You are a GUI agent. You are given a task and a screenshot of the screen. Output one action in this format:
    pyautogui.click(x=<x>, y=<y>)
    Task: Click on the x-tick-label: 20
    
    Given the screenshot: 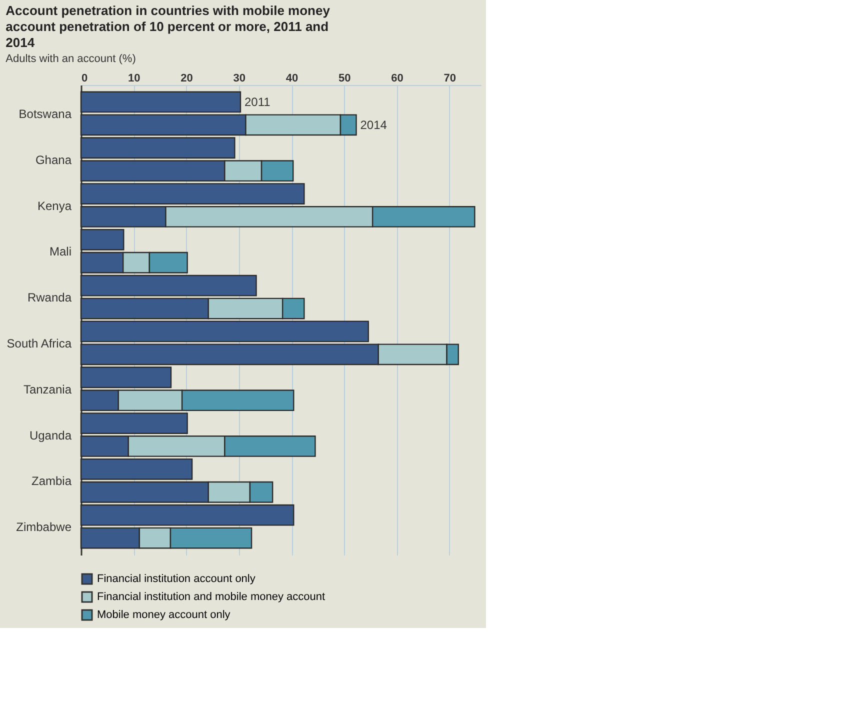 What is the action you would take?
    pyautogui.click(x=186, y=78)
    